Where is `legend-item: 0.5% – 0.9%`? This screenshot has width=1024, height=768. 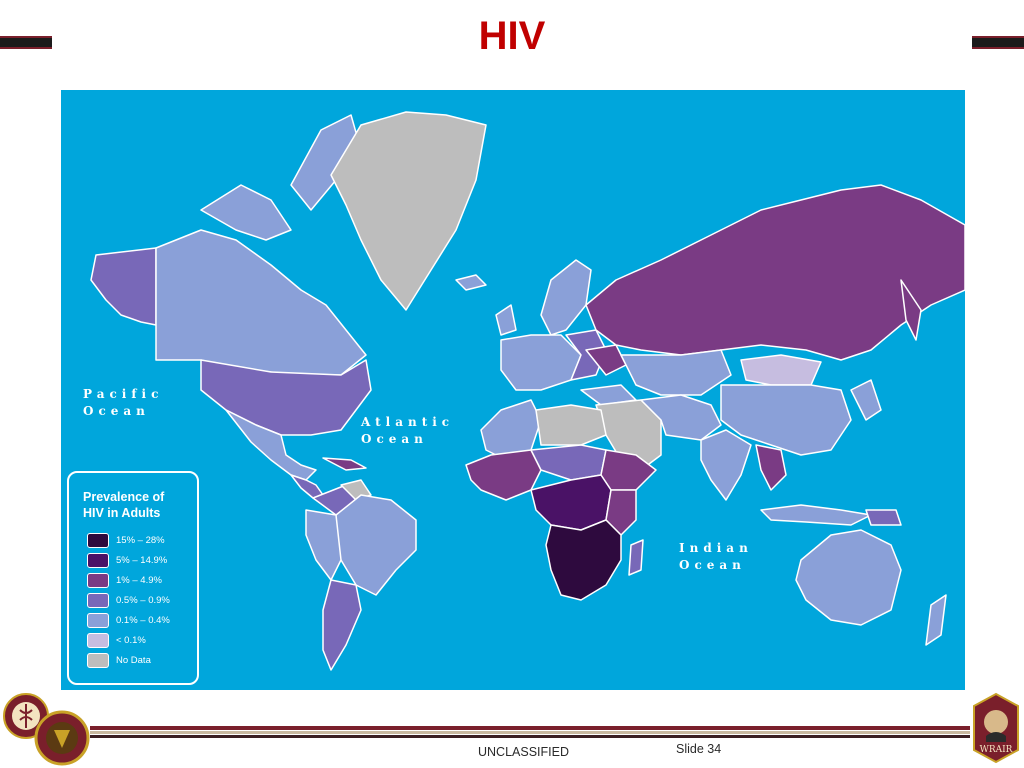
legend-item: 0.5% – 0.9% is located at coordinates (128, 600).